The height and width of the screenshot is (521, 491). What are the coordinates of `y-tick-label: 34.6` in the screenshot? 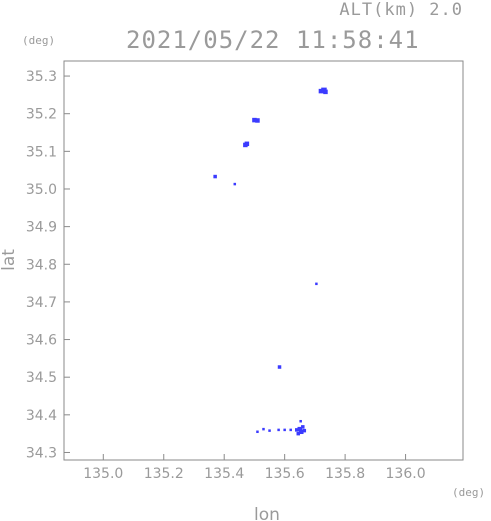 It's located at (41, 341).